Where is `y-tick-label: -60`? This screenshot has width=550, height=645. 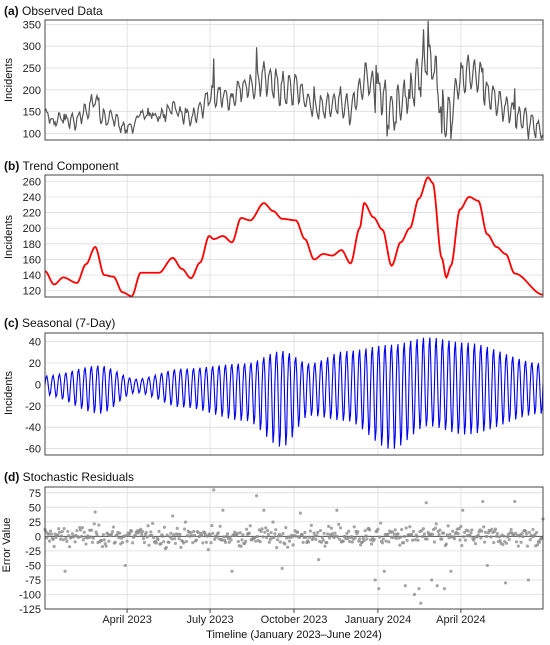
y-tick-label: -60 is located at coordinates (33, 450).